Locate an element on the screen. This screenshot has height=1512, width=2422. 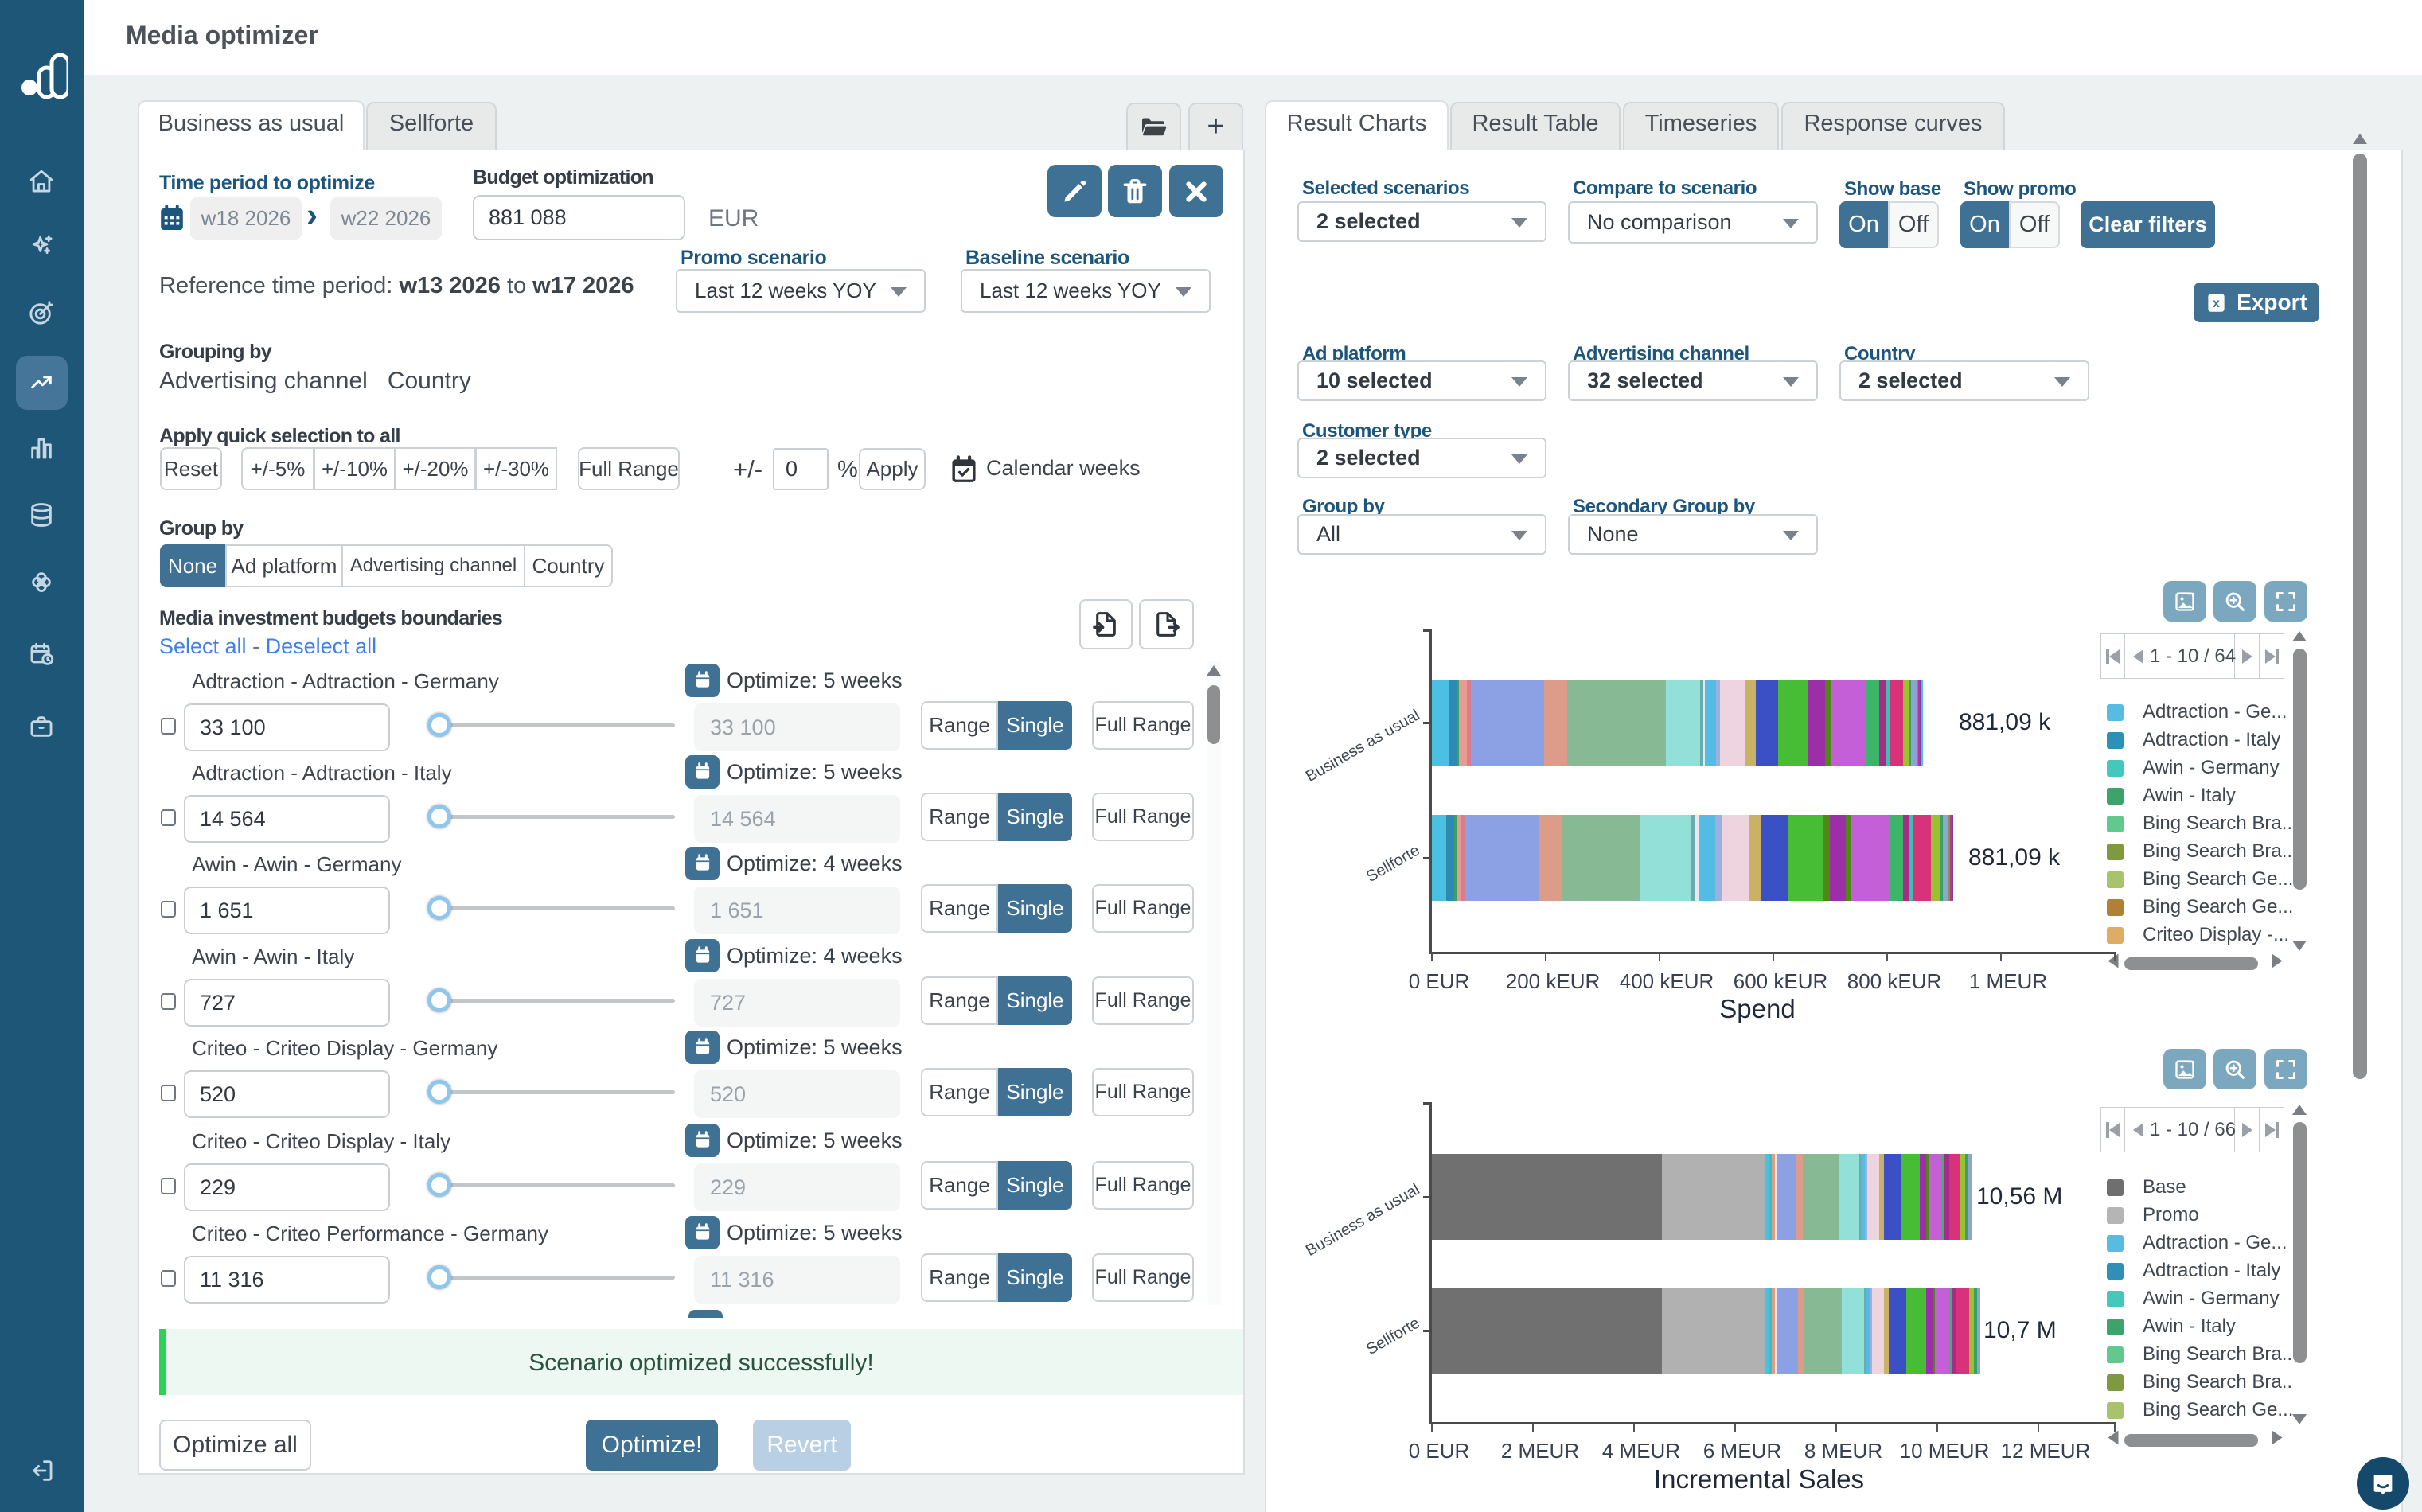
svg-text: x is located at coordinates (2217, 303).